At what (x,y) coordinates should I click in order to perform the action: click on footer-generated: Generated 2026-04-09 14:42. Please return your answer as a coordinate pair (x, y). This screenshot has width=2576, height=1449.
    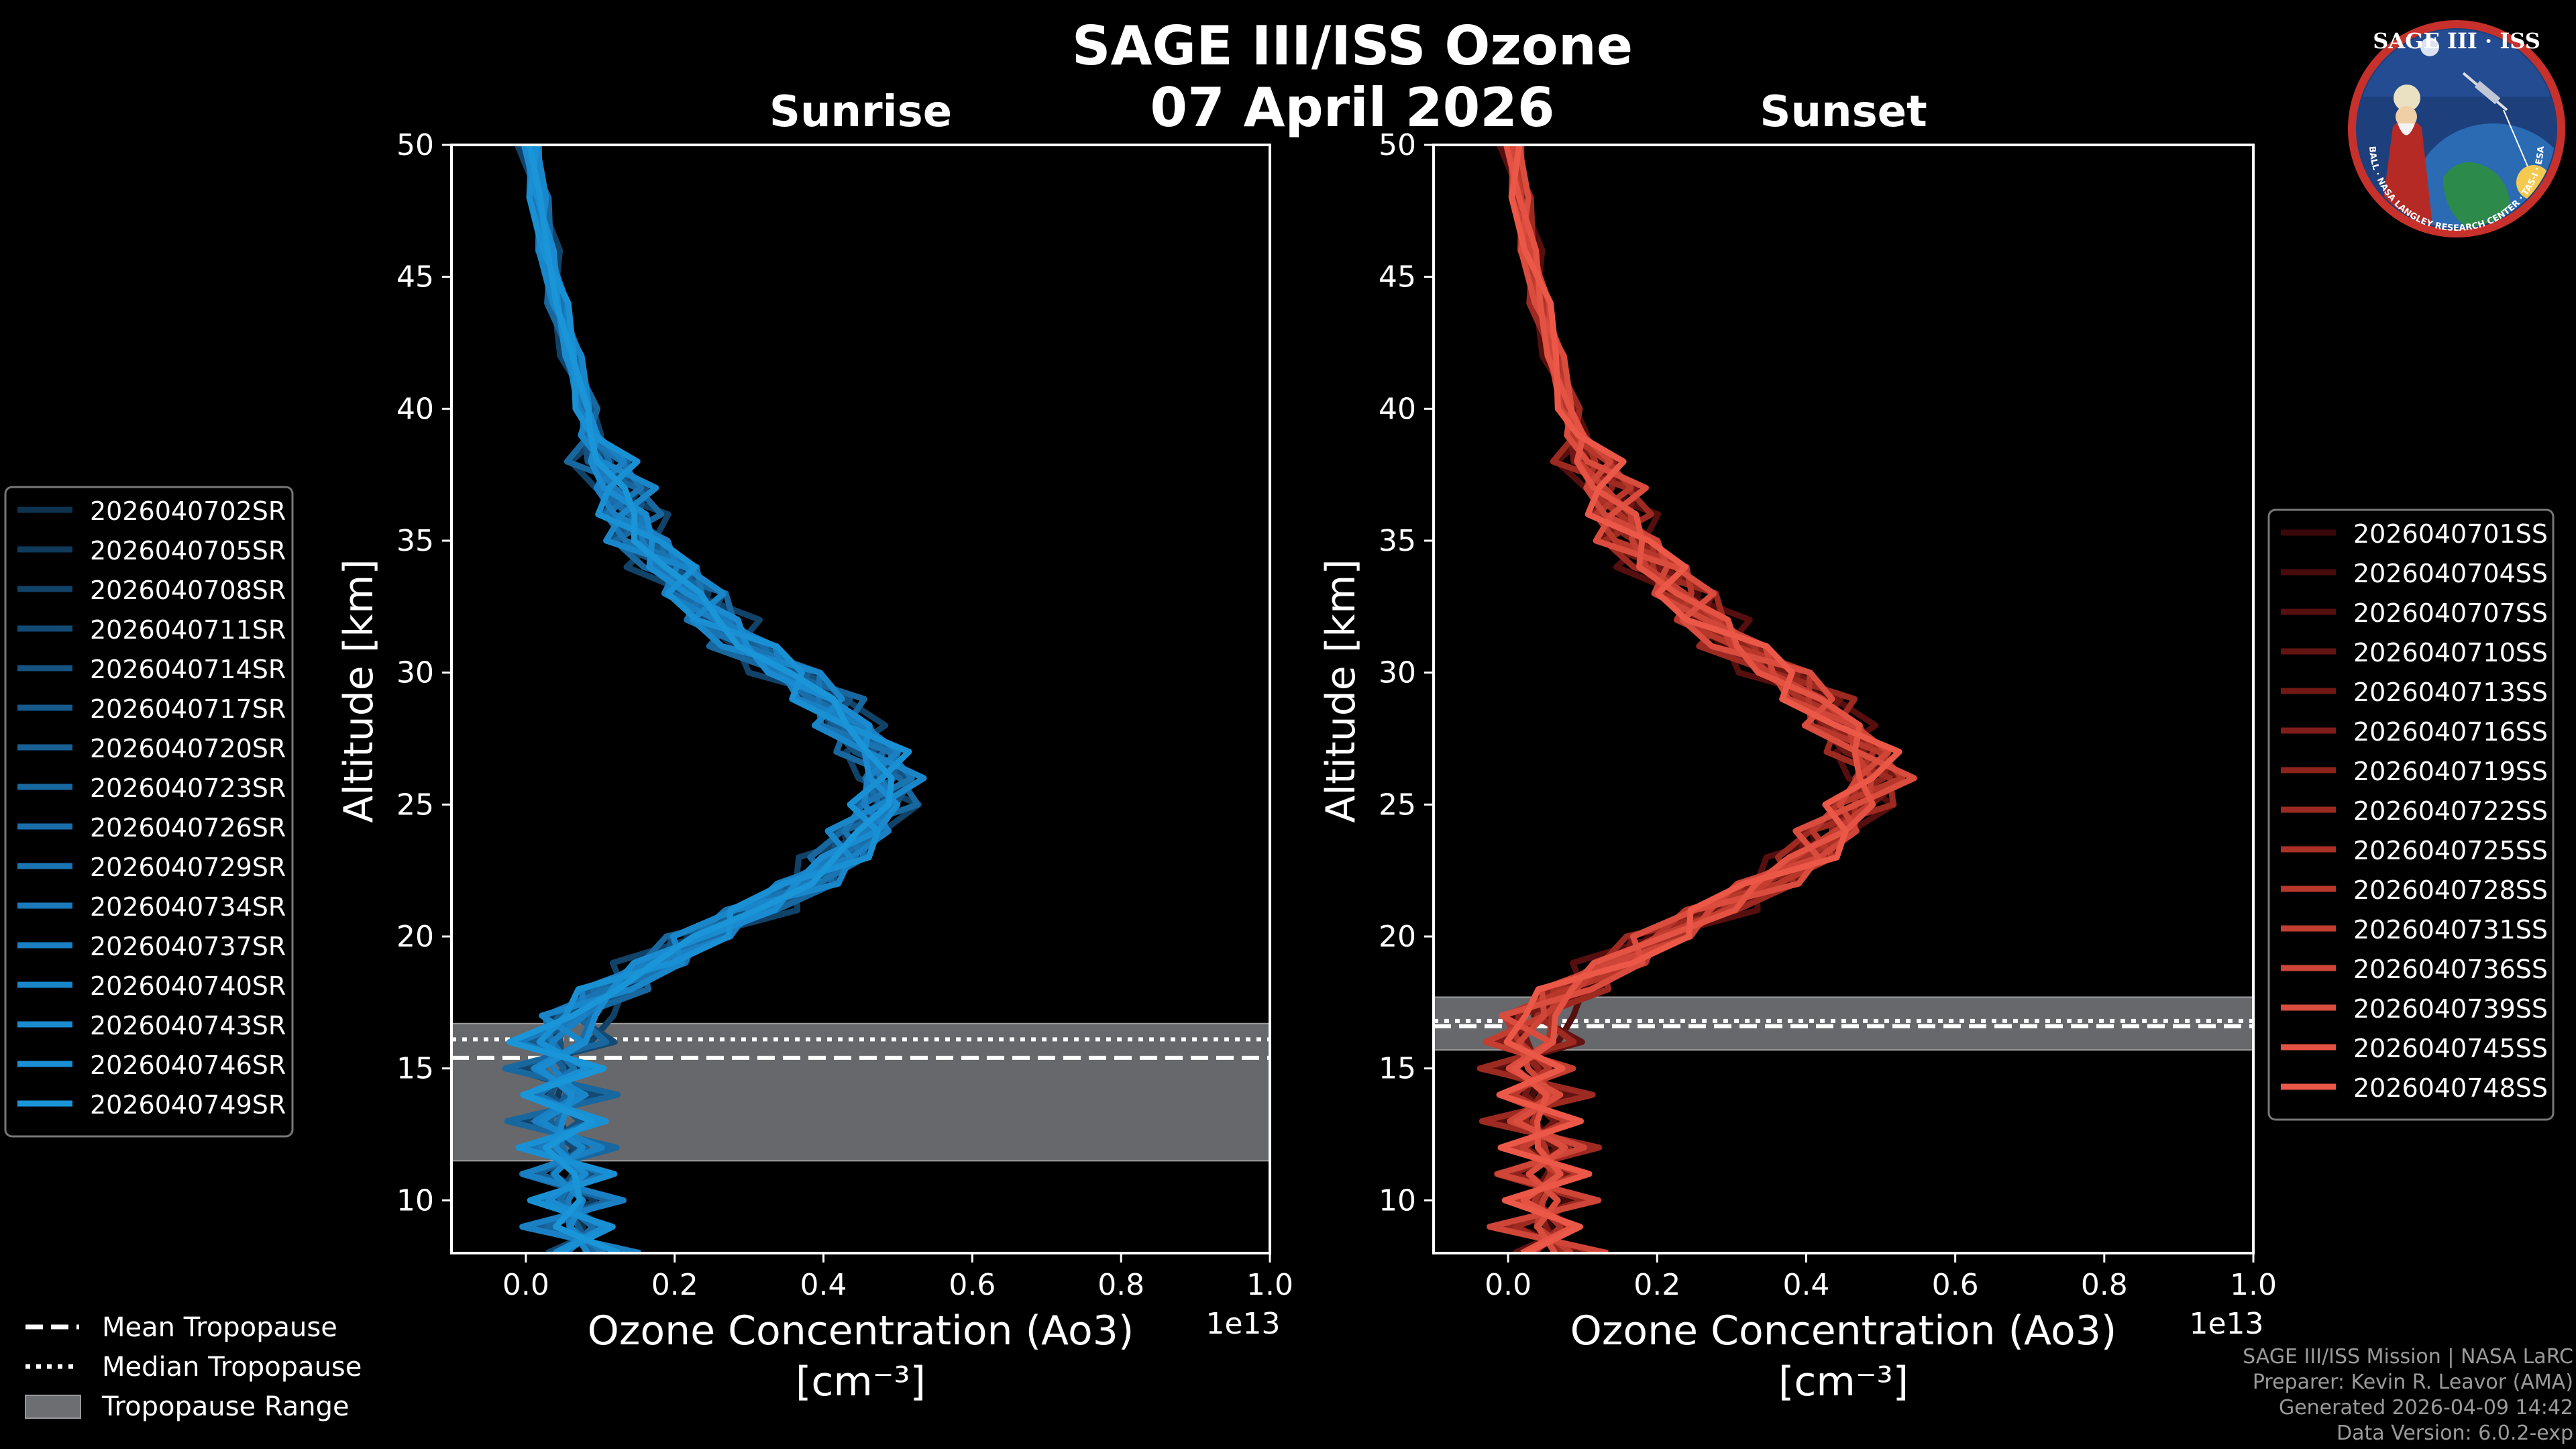
    Looking at the image, I should click on (2425, 1407).